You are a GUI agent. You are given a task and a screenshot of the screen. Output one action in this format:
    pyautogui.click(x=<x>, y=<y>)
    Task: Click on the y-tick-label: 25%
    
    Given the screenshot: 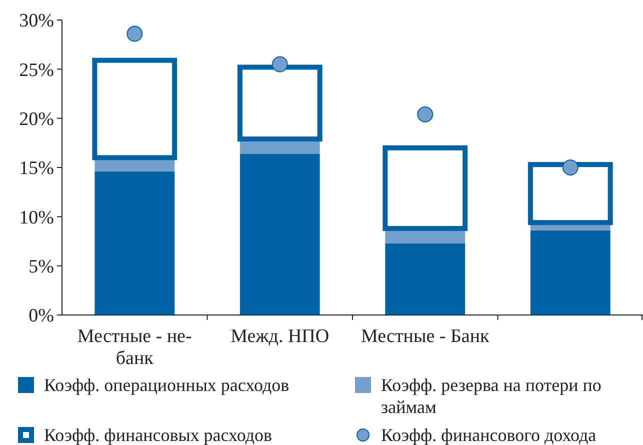 What is the action you would take?
    pyautogui.click(x=36, y=70)
    